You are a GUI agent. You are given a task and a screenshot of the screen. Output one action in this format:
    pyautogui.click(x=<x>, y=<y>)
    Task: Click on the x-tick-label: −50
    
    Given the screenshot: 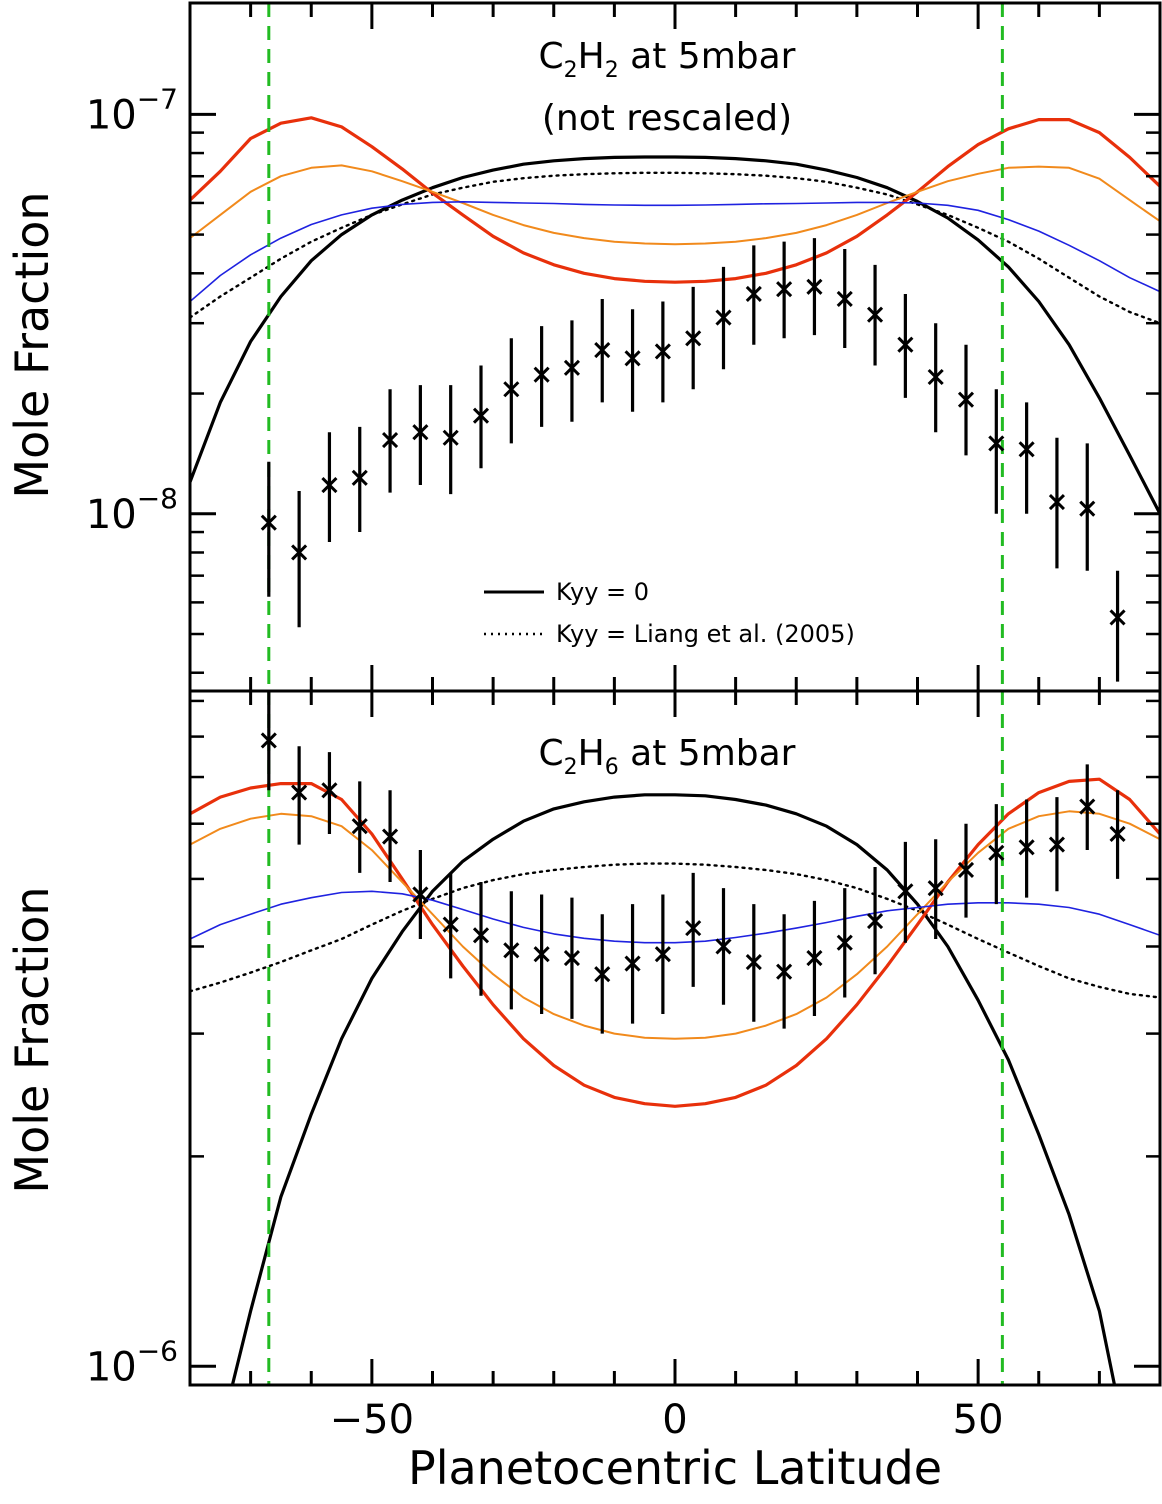 What is the action you would take?
    pyautogui.click(x=372, y=1420)
    